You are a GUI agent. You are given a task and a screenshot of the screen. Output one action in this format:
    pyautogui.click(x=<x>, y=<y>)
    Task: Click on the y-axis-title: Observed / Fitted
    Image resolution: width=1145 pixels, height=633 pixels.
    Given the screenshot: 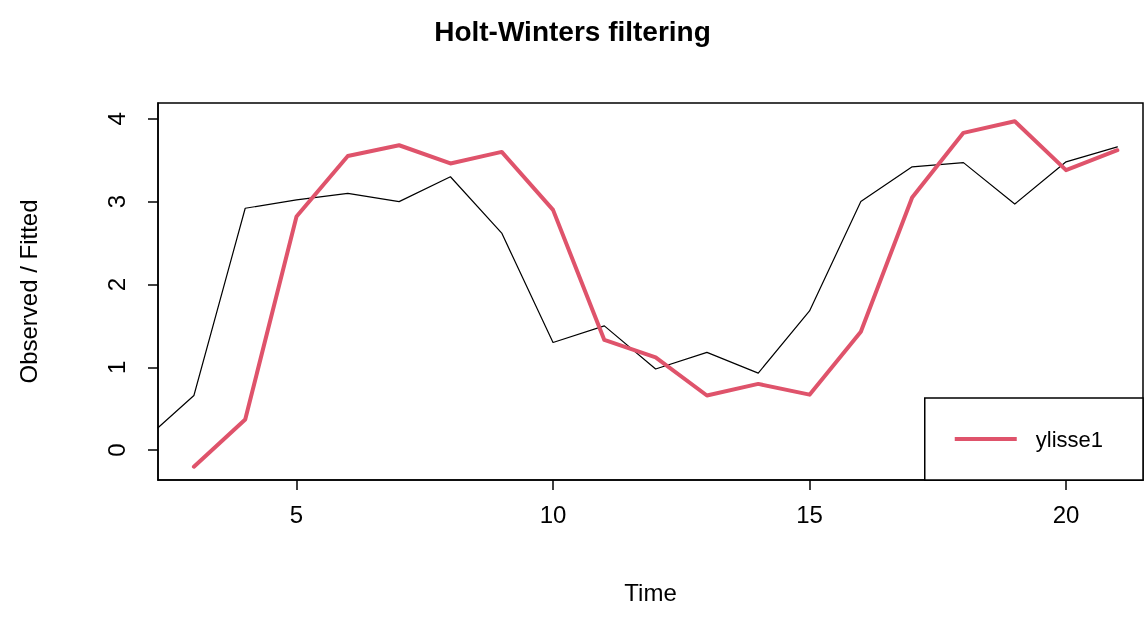 What is the action you would take?
    pyautogui.click(x=28, y=291)
    